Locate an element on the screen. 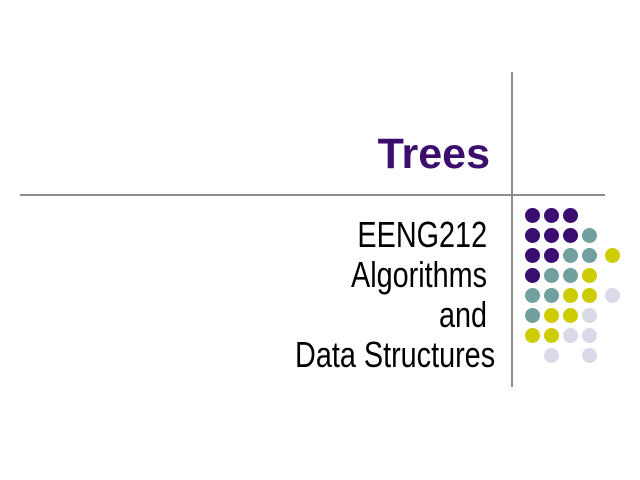 The image size is (640, 480). slide-subtitle: EENG212 Algorithms and Data Structures is located at coordinates (370, 295).